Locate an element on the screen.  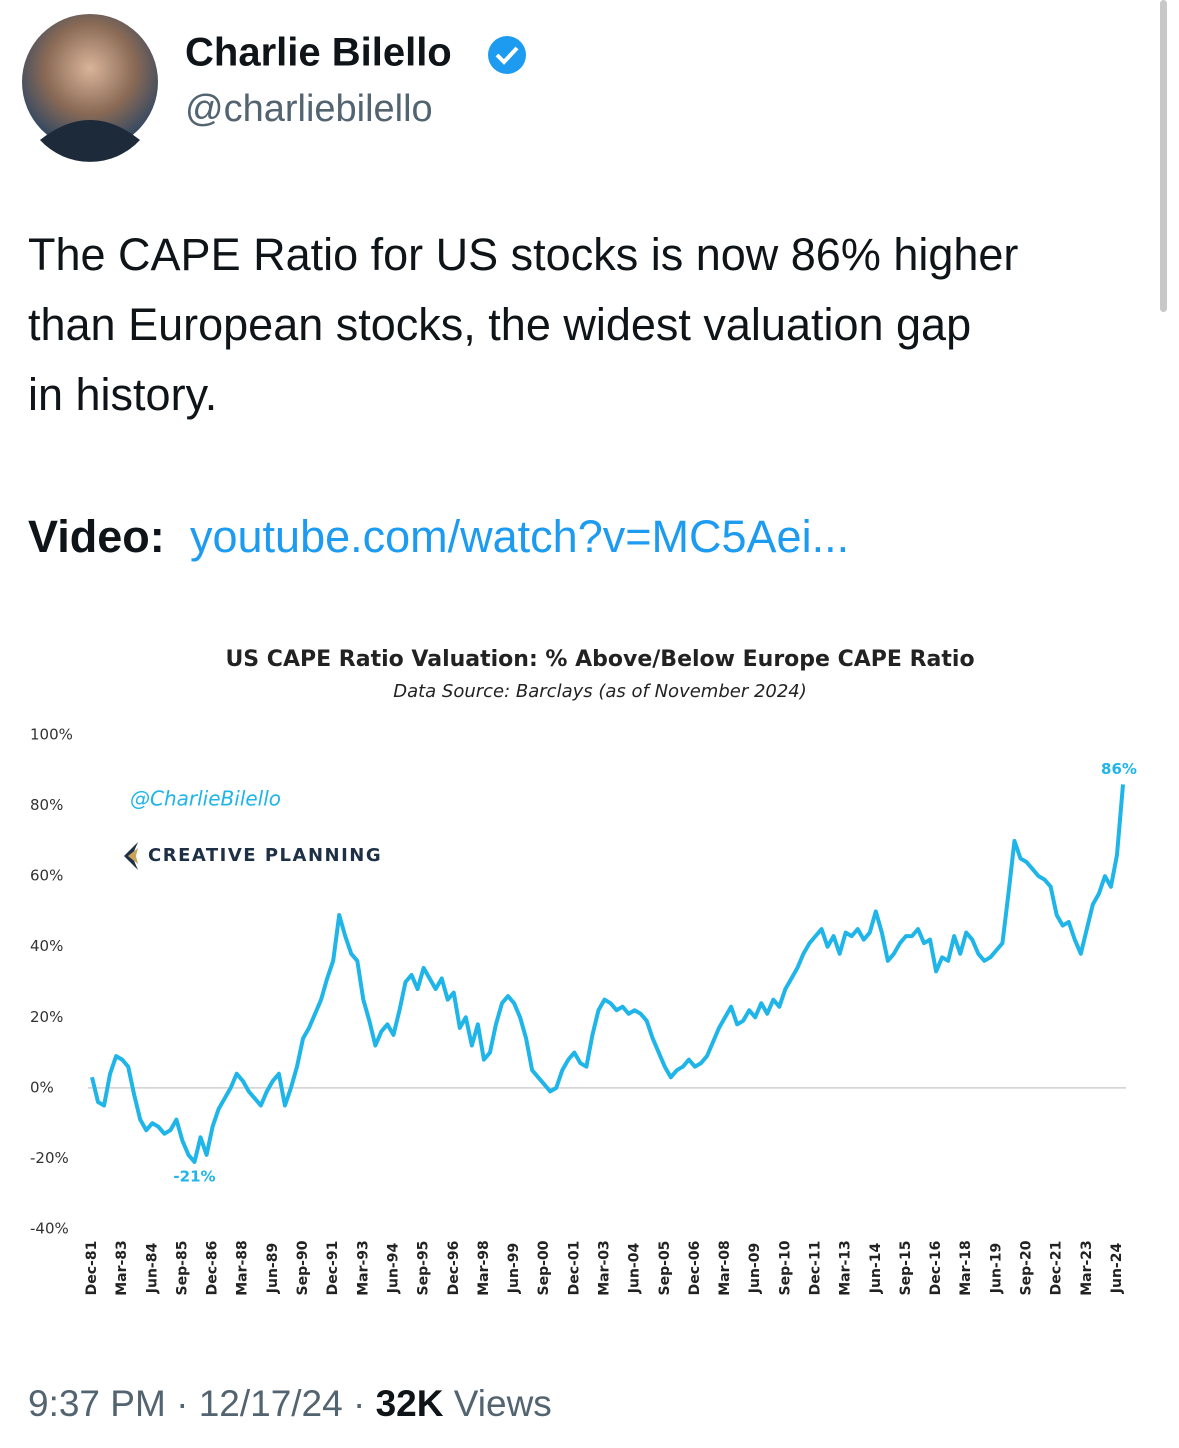
x-tick-label: Jun-19 is located at coordinates (996, 1268).